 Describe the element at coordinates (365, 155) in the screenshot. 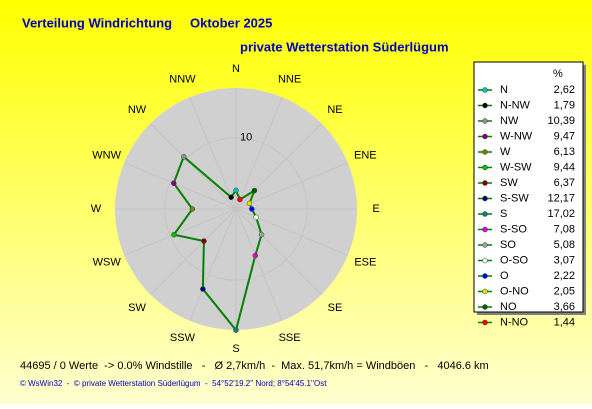

I see `direction-label: ENE` at that location.